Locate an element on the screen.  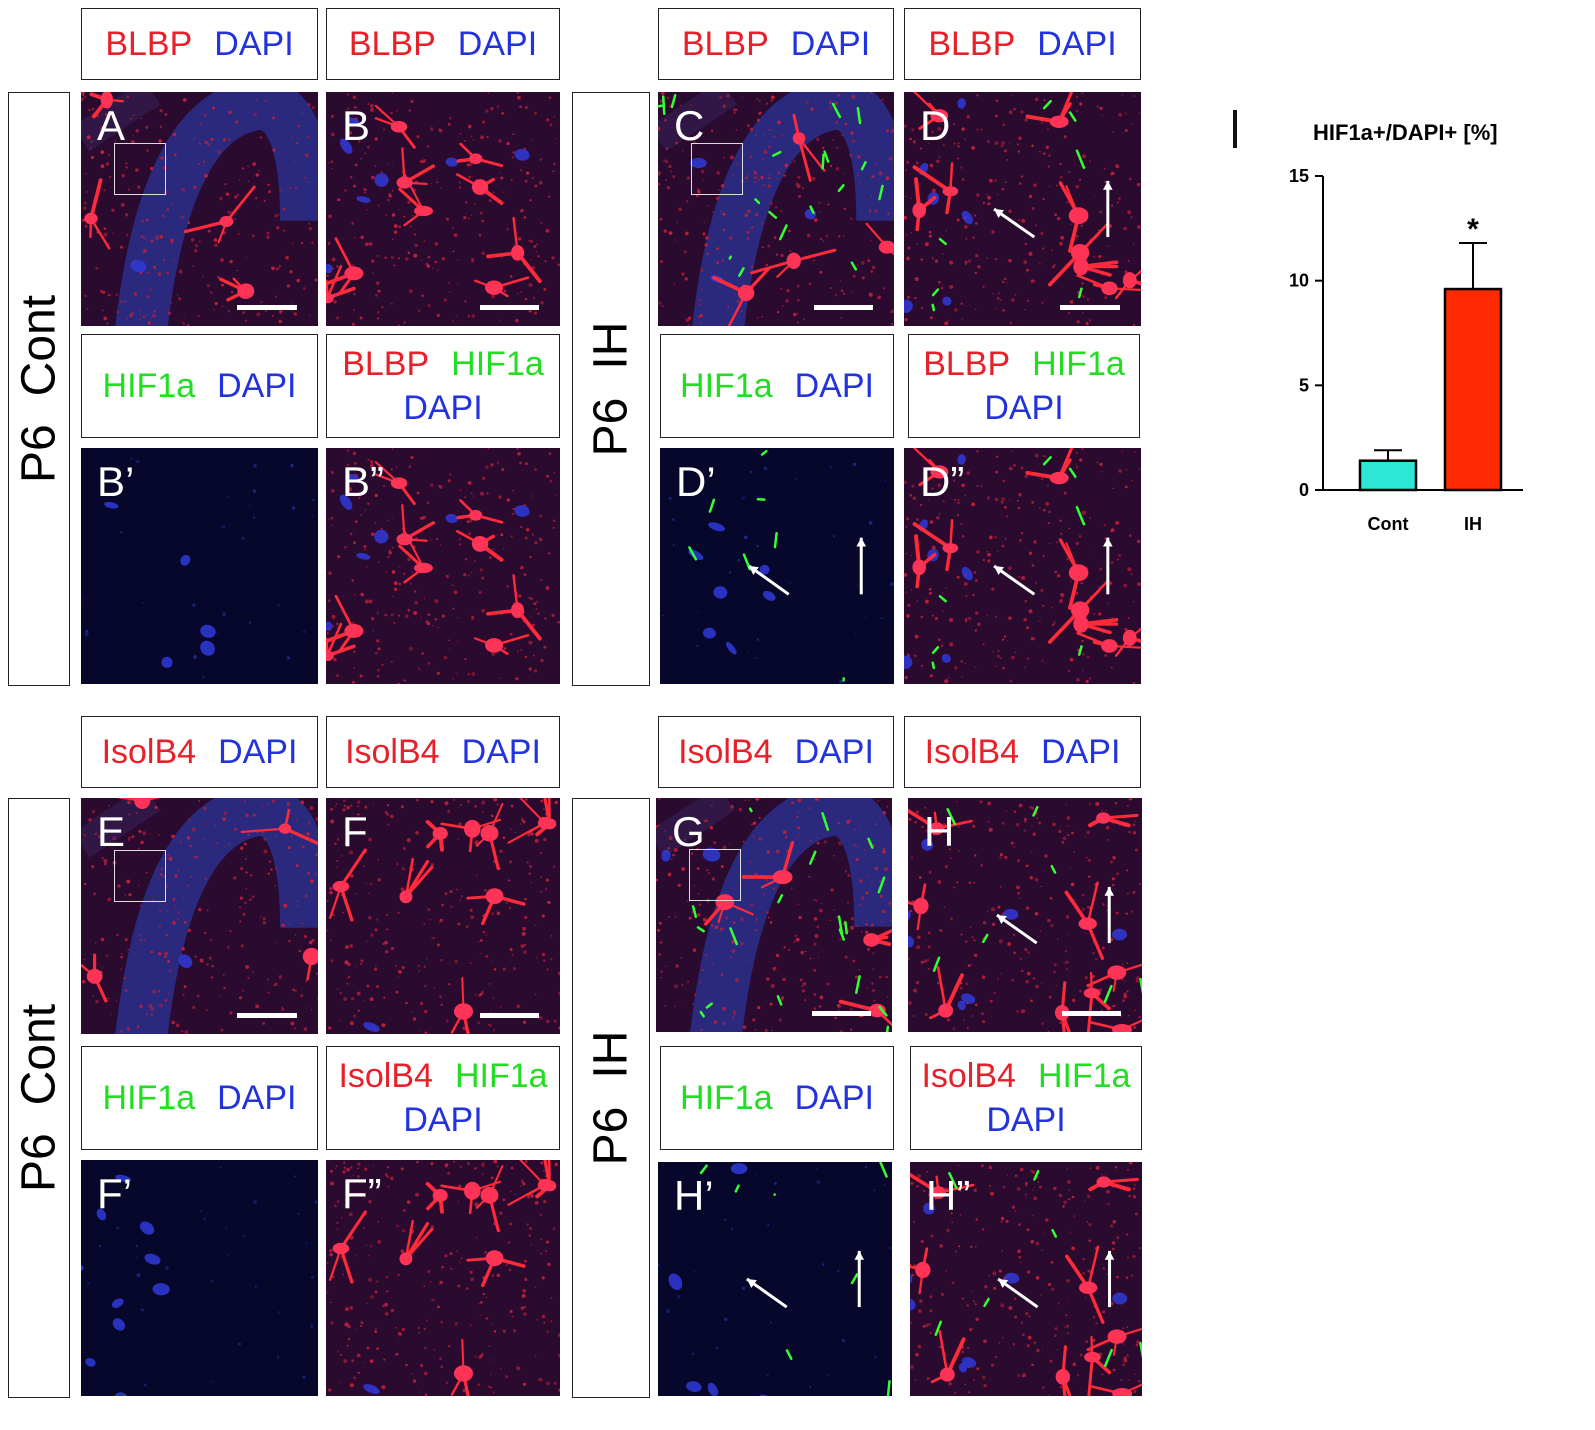
y-tick-label: 10 is located at coordinates (1299, 281).